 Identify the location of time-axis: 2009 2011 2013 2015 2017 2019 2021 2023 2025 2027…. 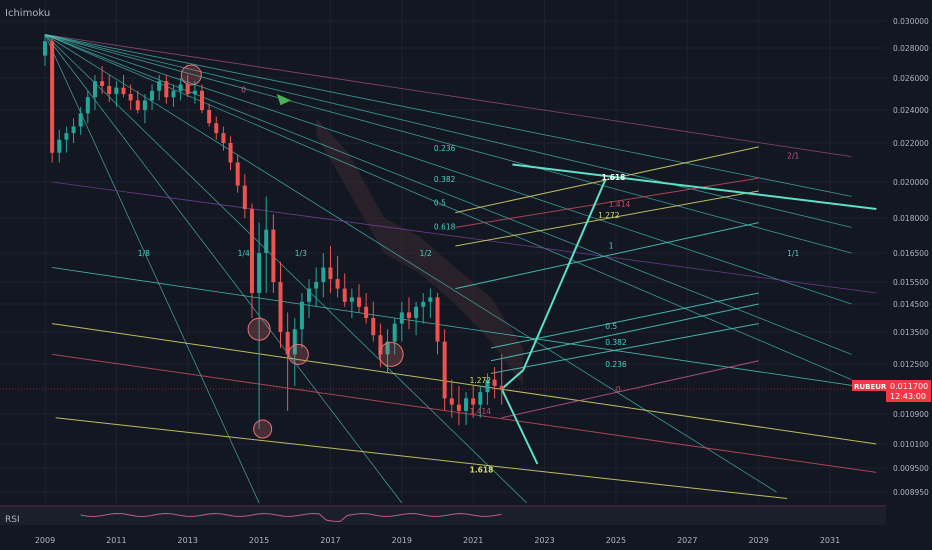
(466, 540).